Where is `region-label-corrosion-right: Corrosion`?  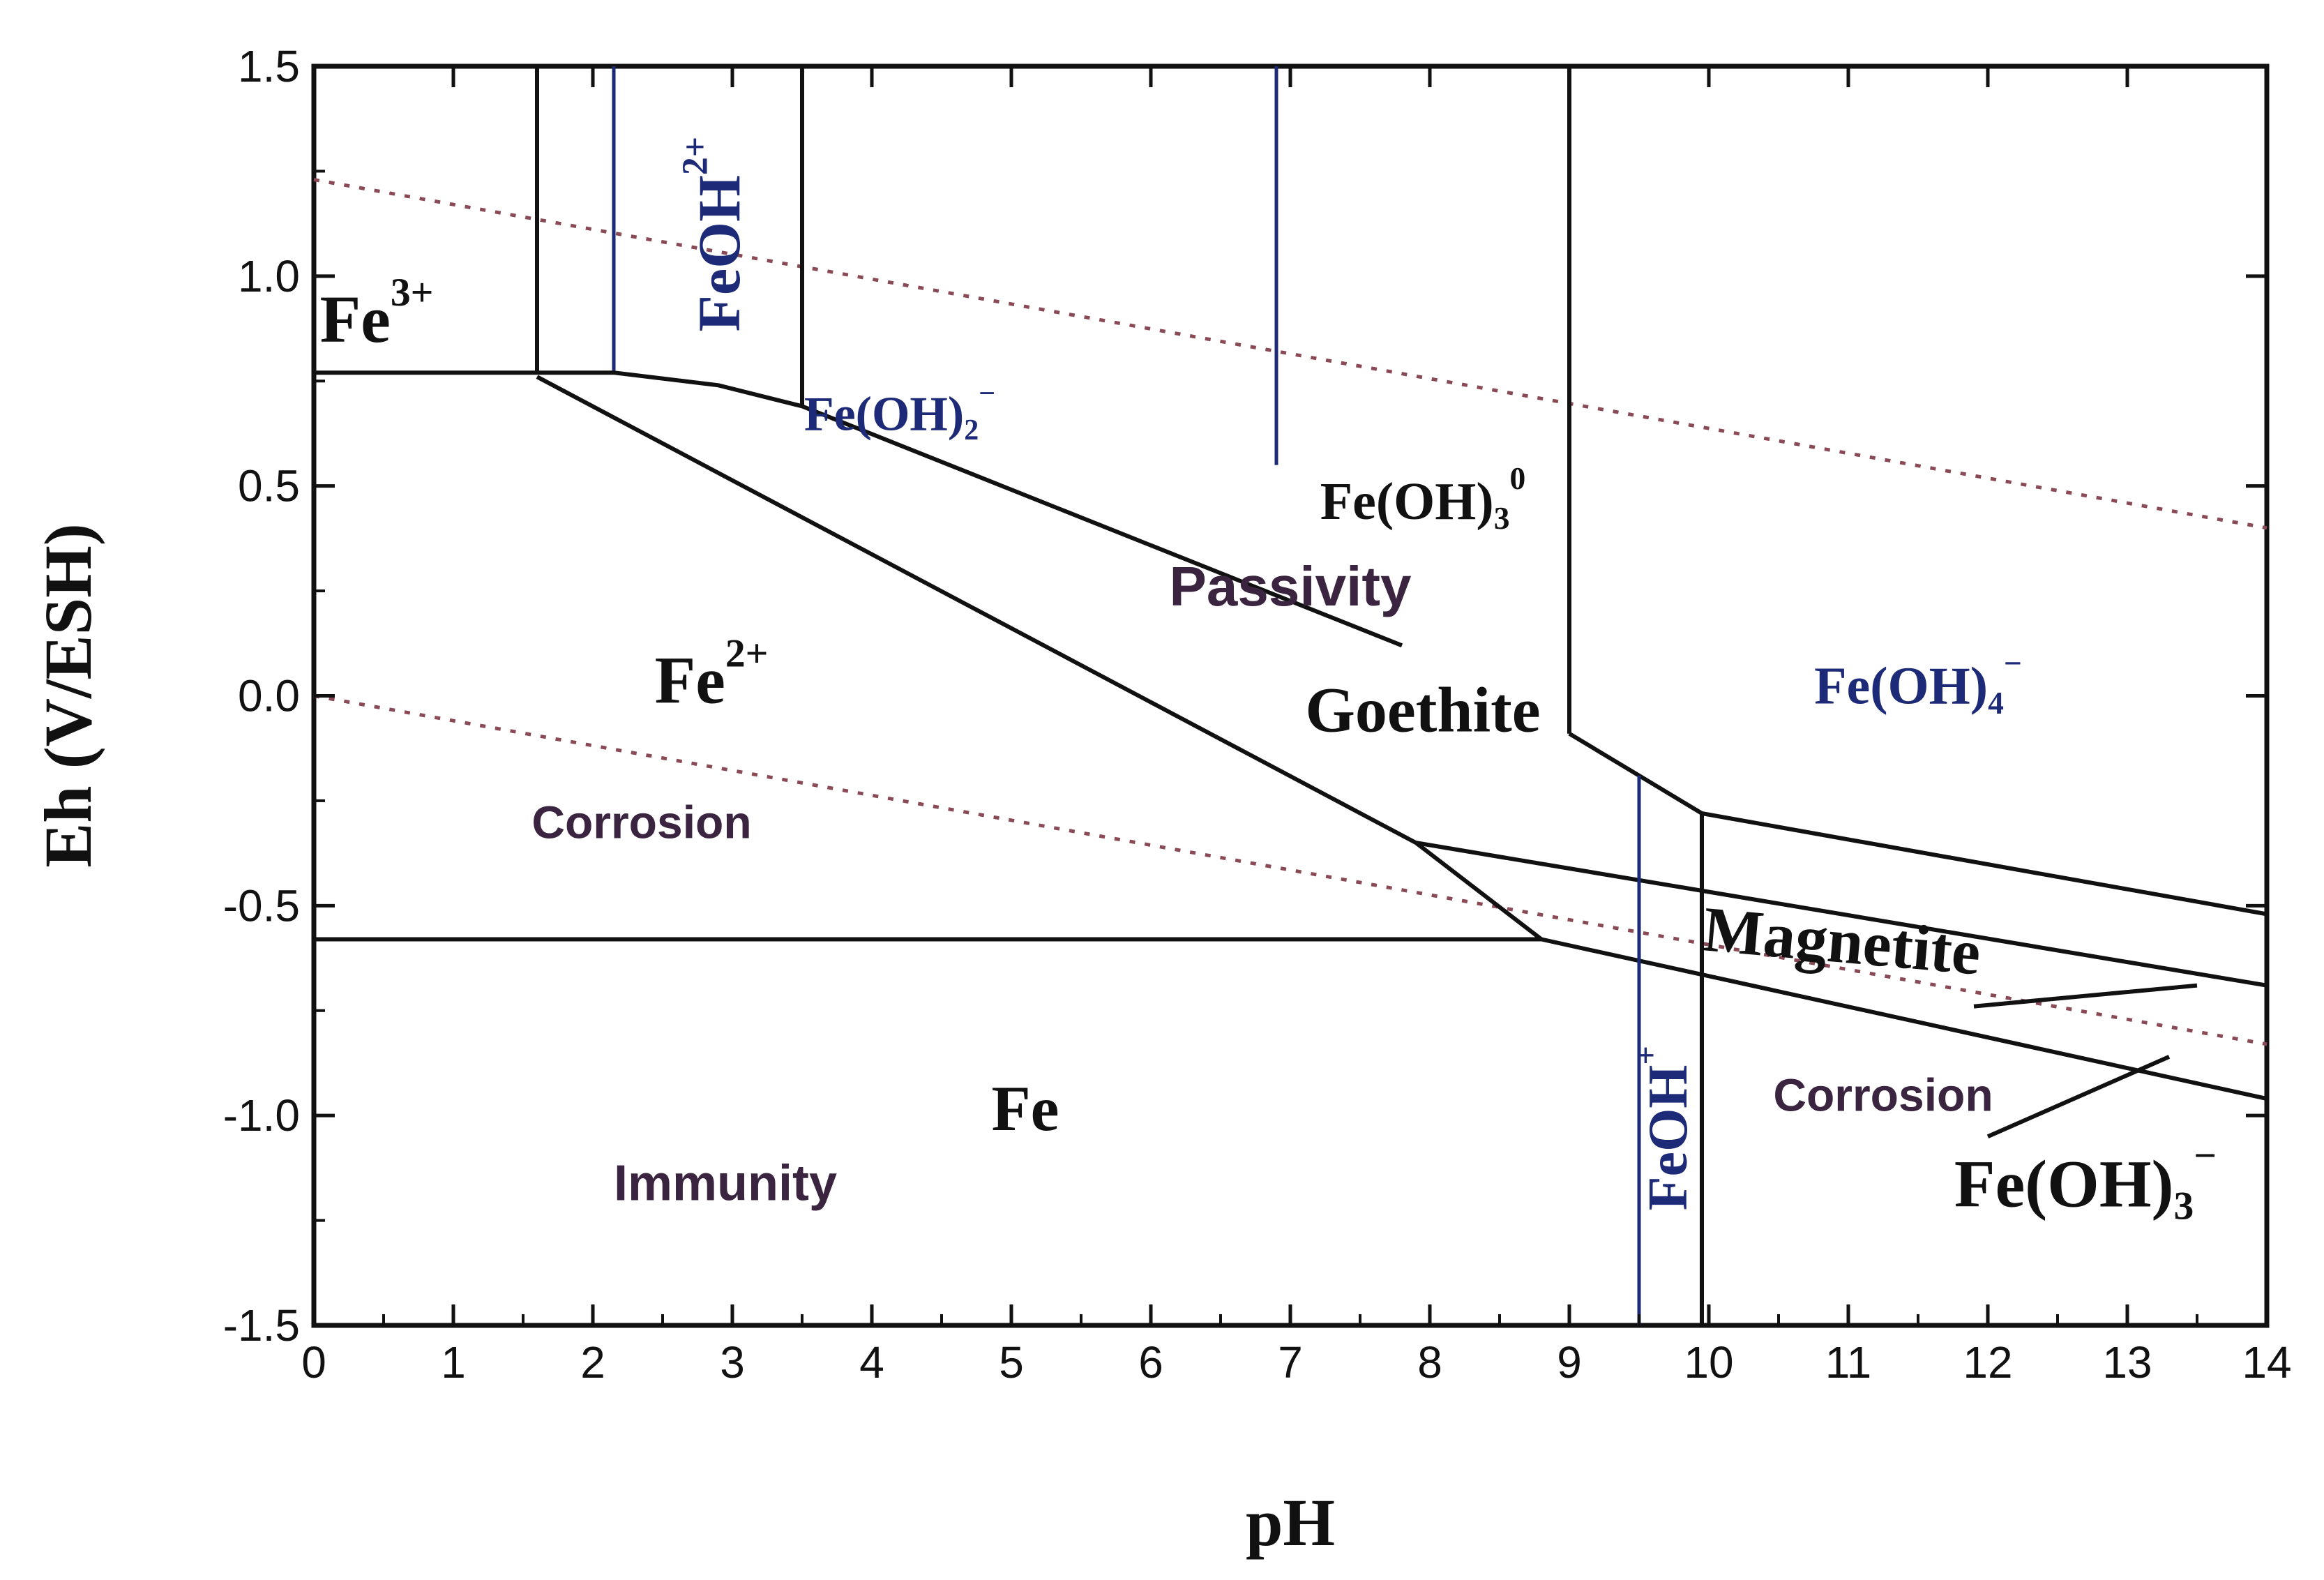
region-label-corrosion-right: Corrosion is located at coordinates (1883, 1095).